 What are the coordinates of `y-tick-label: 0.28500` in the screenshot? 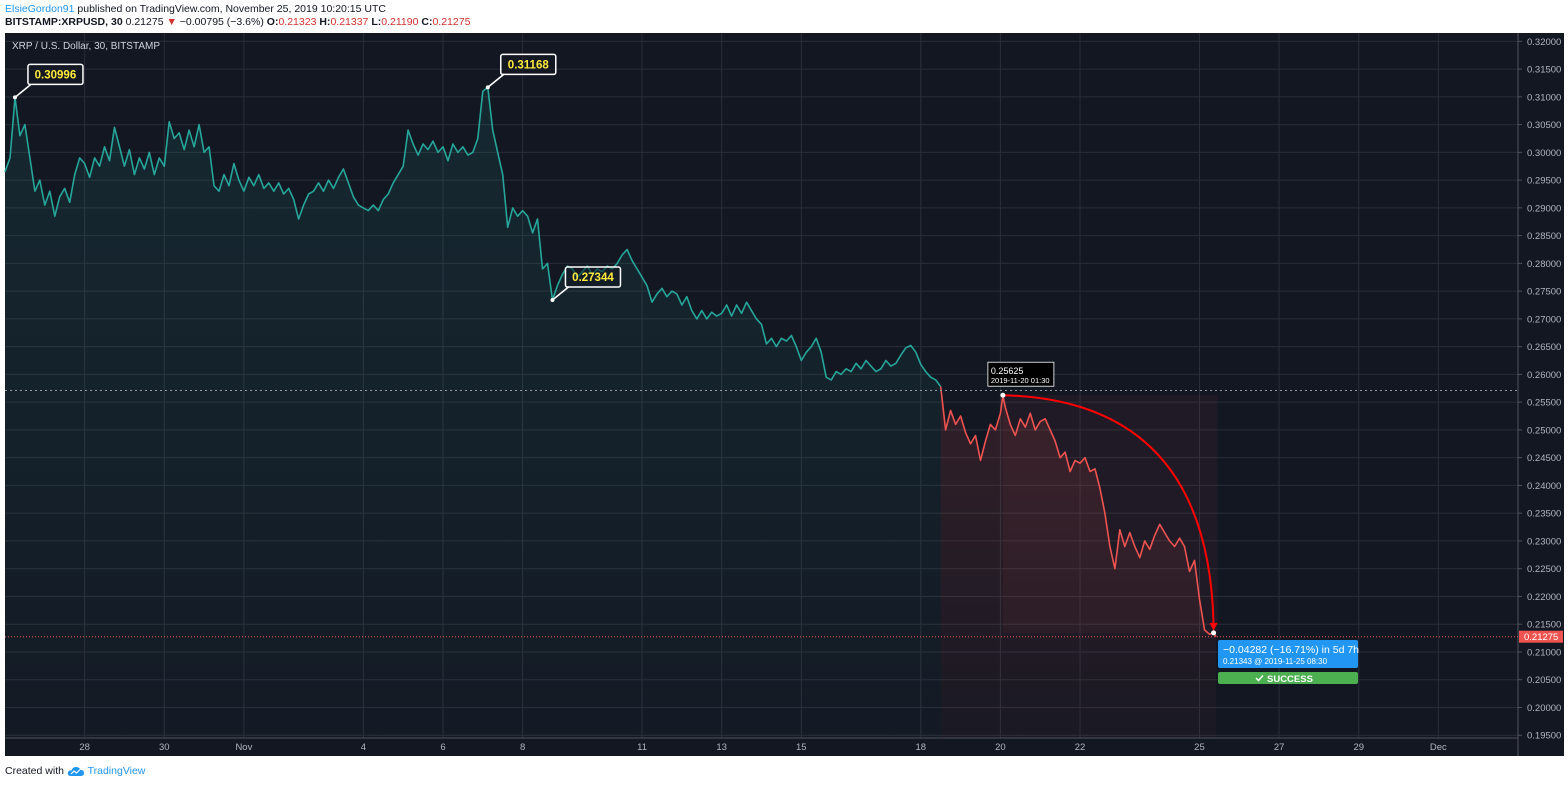 It's located at (1544, 236).